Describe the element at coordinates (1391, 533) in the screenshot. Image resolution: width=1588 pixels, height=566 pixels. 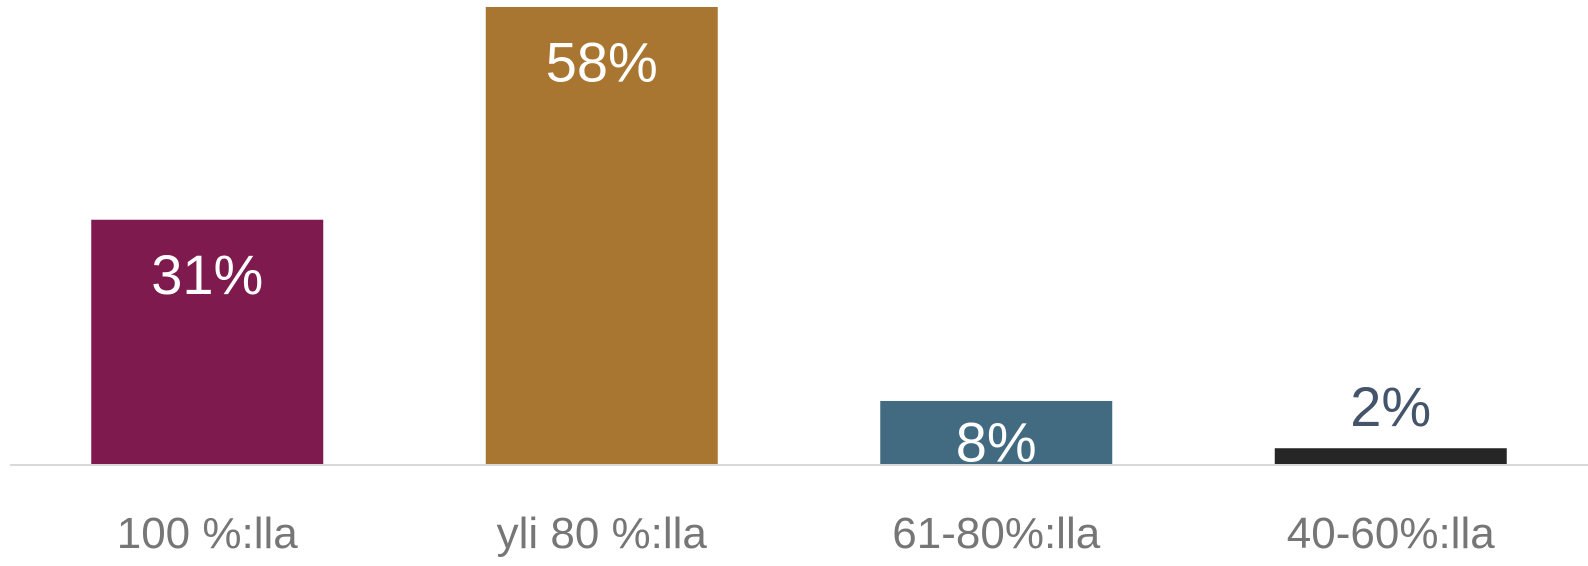
I see `category-label-4: 40-60%:lla` at that location.